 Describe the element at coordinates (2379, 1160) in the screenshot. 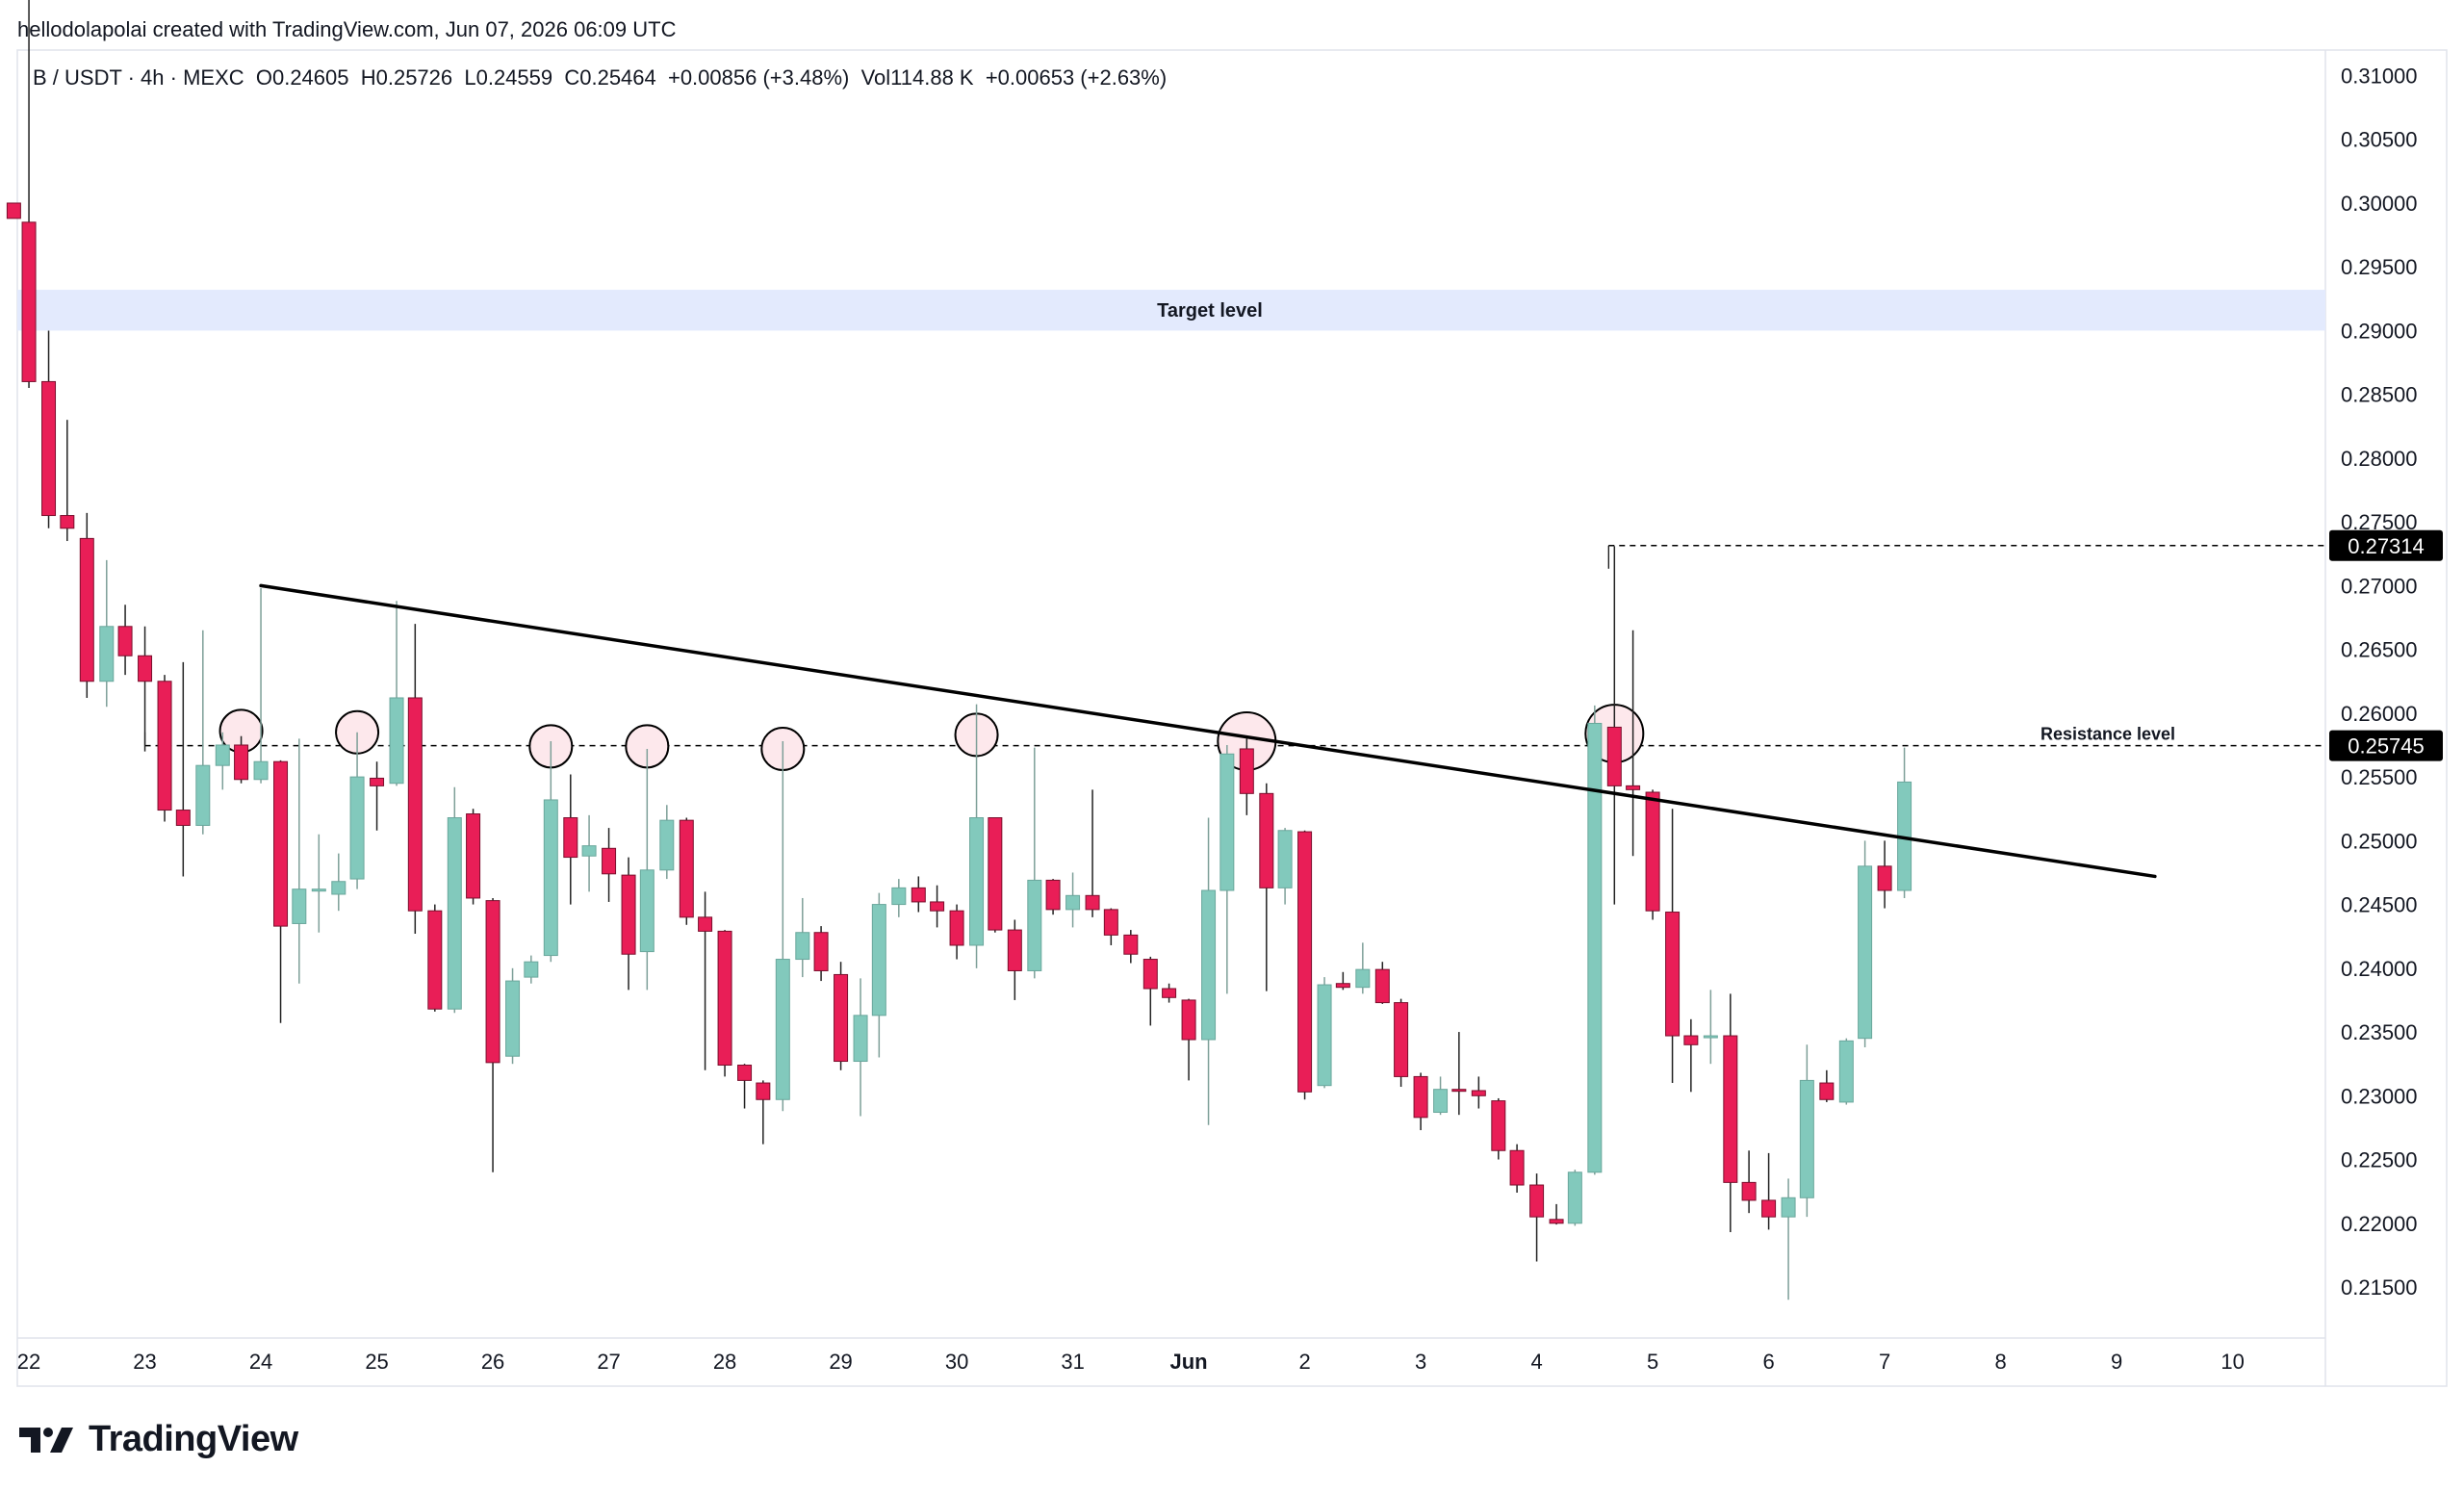

I see `price-tick-label: 0.22500` at that location.